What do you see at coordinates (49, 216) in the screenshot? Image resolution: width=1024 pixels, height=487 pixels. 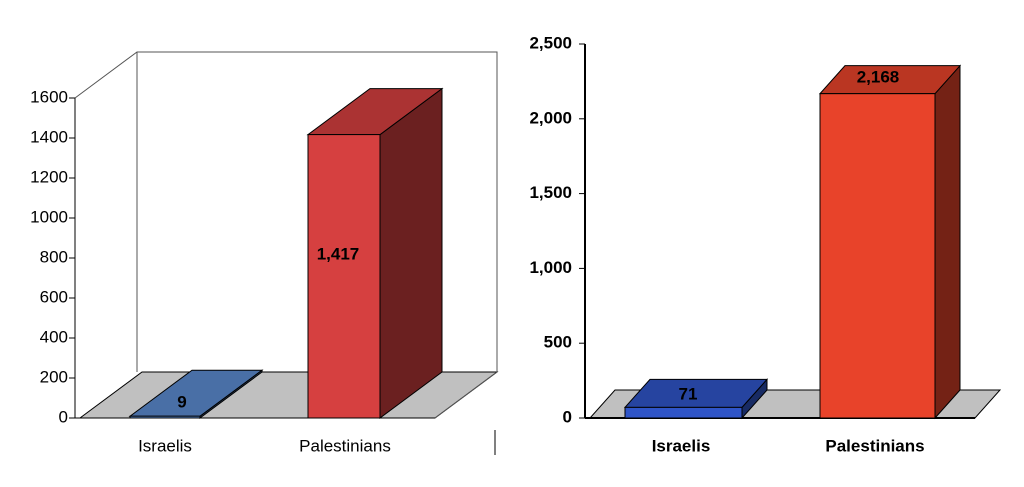 I see `y-tick-label: 1000` at bounding box center [49, 216].